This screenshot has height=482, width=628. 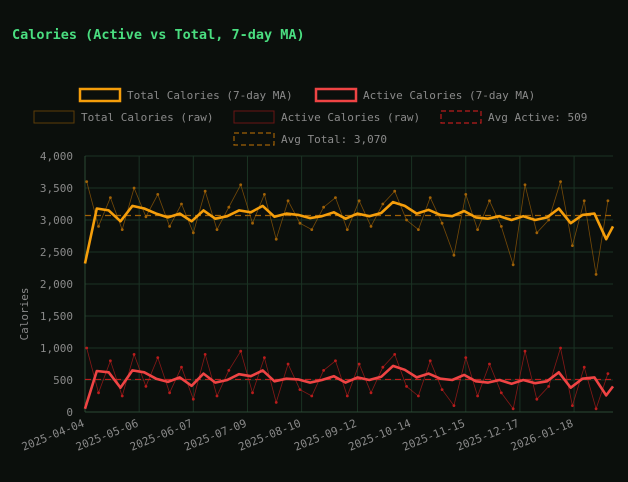 I want to click on y-tick-label: 2,500, so click(x=56, y=252).